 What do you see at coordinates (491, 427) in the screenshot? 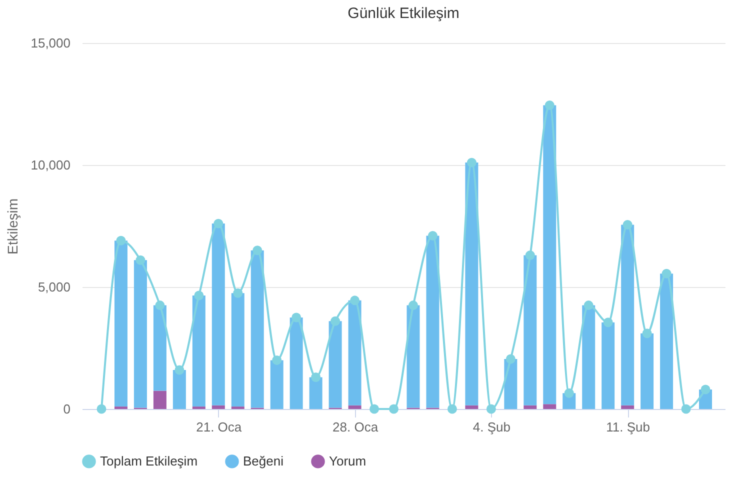
I see `x-tick-label: 4. Şub` at bounding box center [491, 427].